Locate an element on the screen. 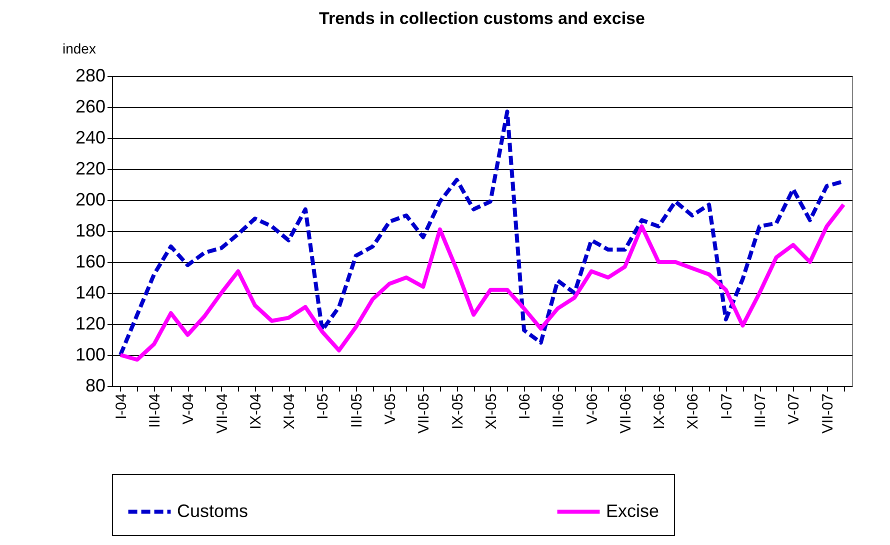  y-tick-label: 80 is located at coordinates (95, 386).